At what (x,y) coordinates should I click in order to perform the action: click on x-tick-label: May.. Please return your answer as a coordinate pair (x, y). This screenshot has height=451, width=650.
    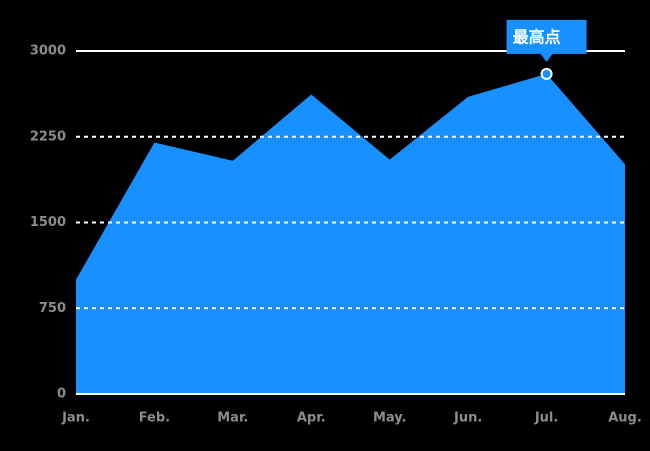
    Looking at the image, I should click on (390, 418).